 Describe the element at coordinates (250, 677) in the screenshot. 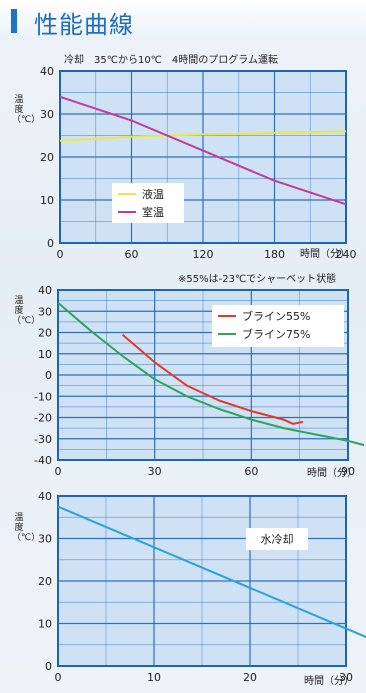

I see `x-tick-label: 20` at that location.